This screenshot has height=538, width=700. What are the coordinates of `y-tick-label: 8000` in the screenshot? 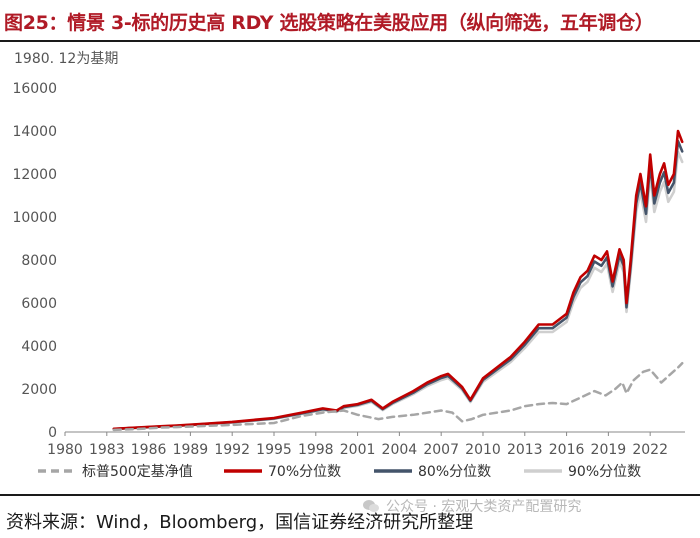 It's located at (39, 261).